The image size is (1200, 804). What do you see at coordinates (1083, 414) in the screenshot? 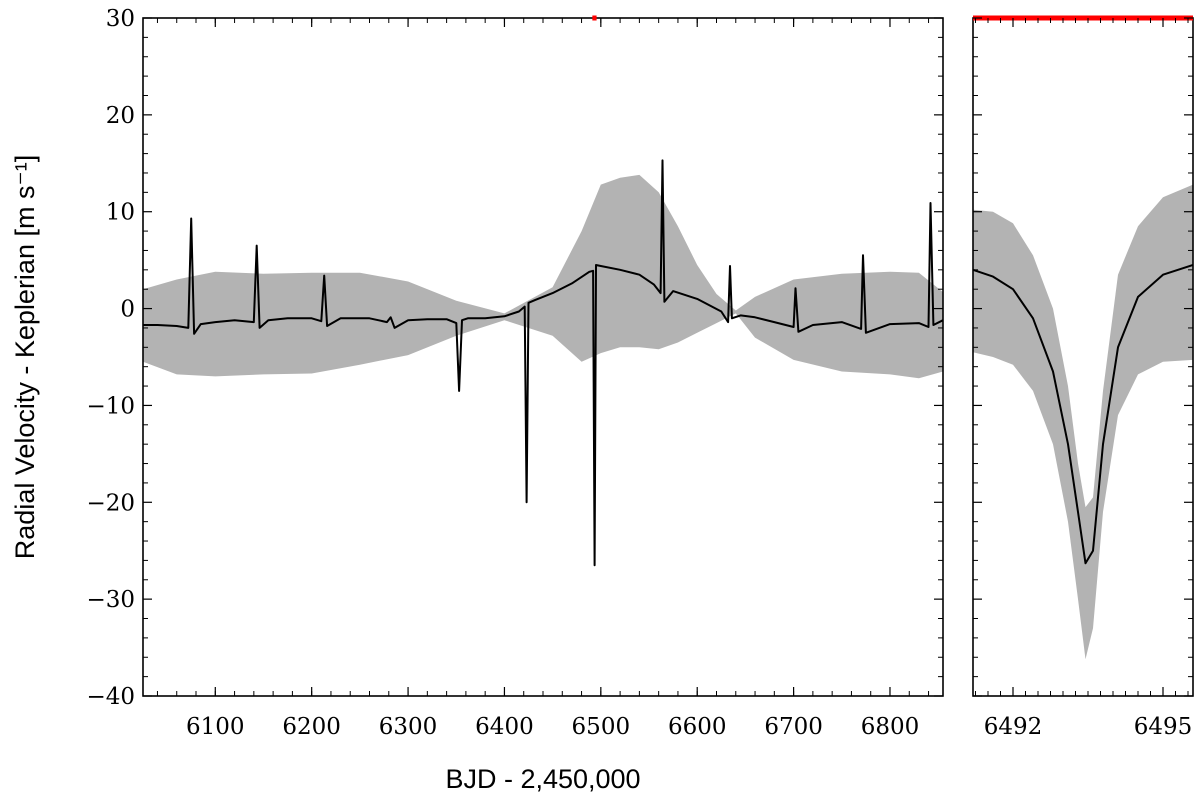
I see `model-line` at bounding box center [1083, 414].